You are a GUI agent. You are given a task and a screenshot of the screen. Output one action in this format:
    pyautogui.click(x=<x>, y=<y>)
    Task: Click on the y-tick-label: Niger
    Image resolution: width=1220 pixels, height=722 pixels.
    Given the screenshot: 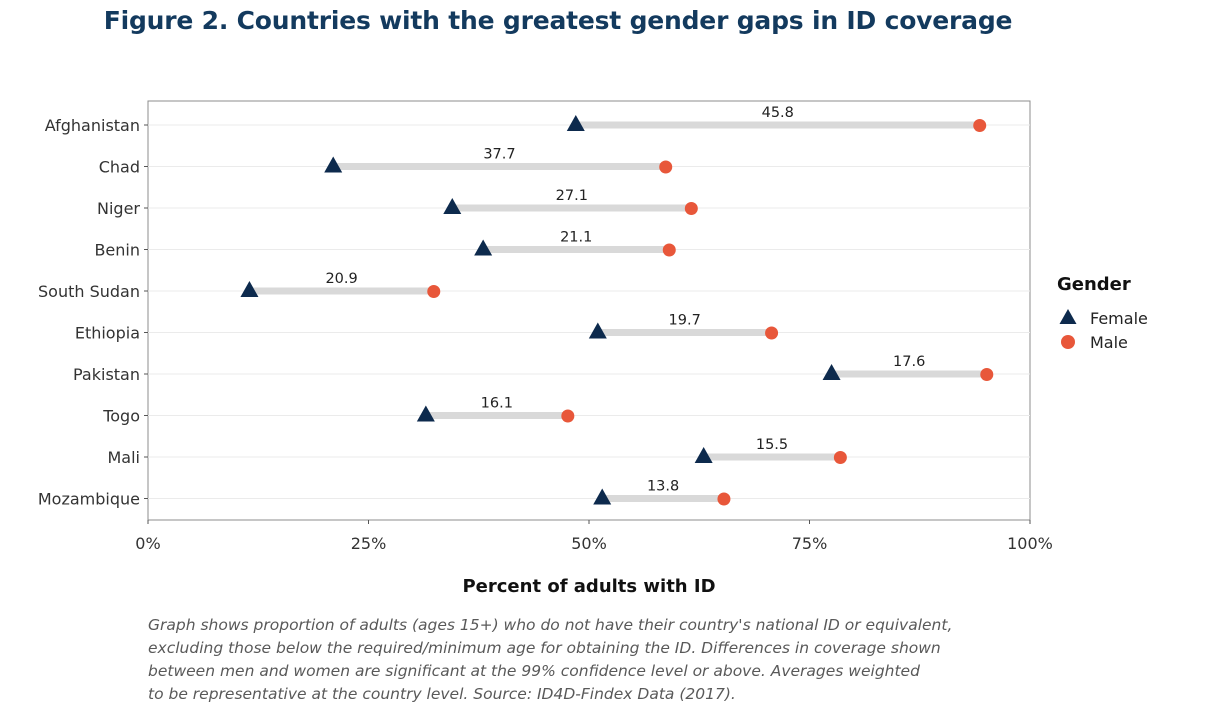 What is the action you would take?
    pyautogui.click(x=118, y=208)
    